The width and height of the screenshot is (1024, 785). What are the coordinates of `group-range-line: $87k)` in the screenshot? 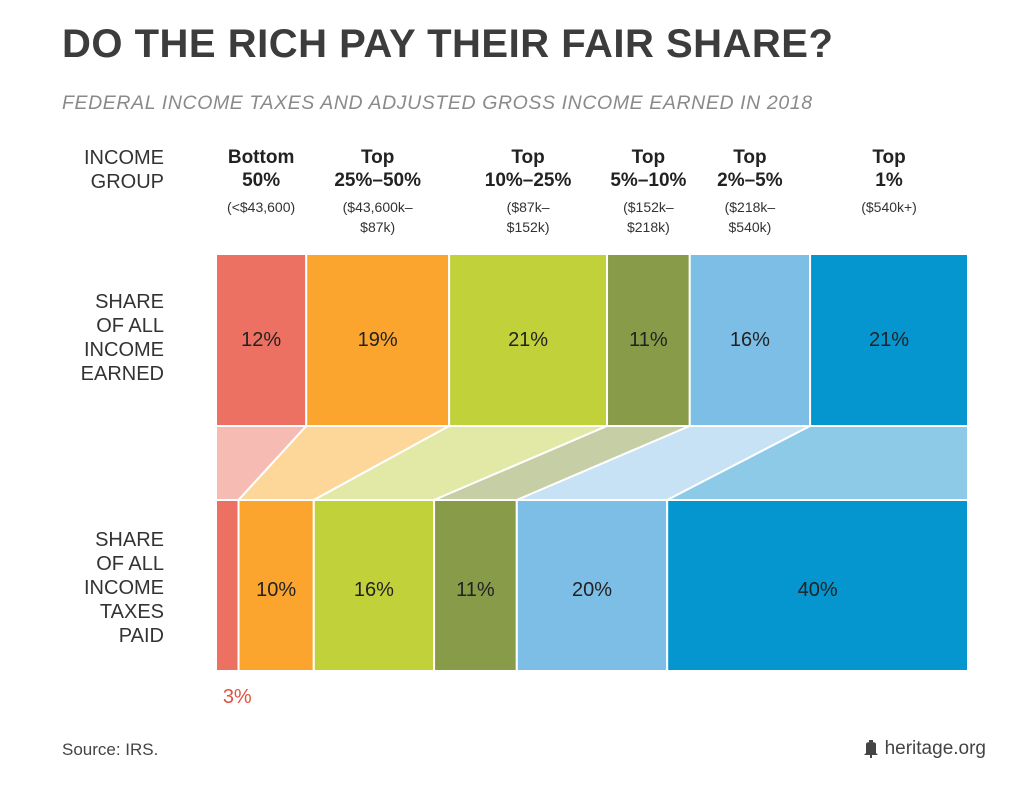 It's located at (378, 227).